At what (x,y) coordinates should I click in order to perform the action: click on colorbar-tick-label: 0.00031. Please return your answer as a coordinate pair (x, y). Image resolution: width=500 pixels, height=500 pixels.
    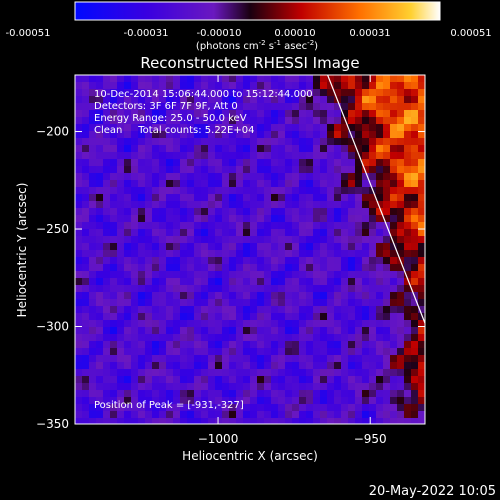
    Looking at the image, I should click on (369, 33).